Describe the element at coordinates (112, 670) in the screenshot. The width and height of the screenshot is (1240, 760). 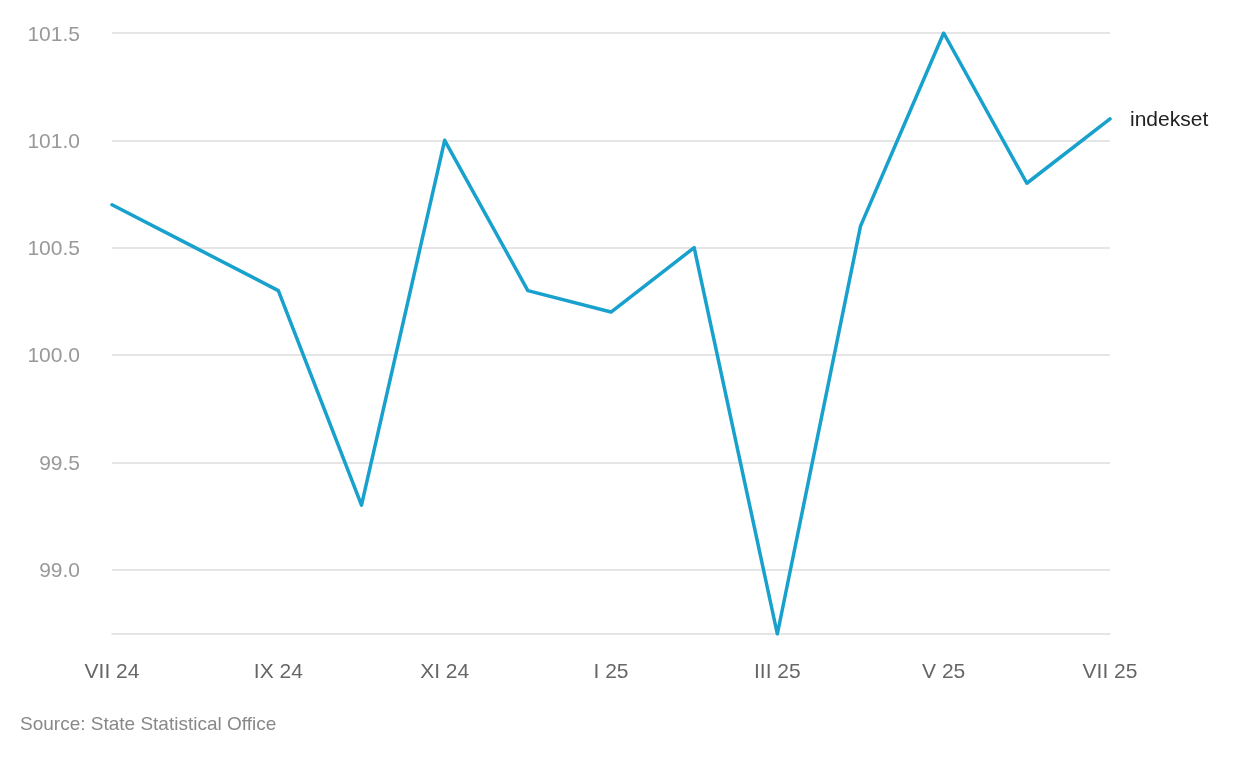
I see `x-tick-label: VII 24` at that location.